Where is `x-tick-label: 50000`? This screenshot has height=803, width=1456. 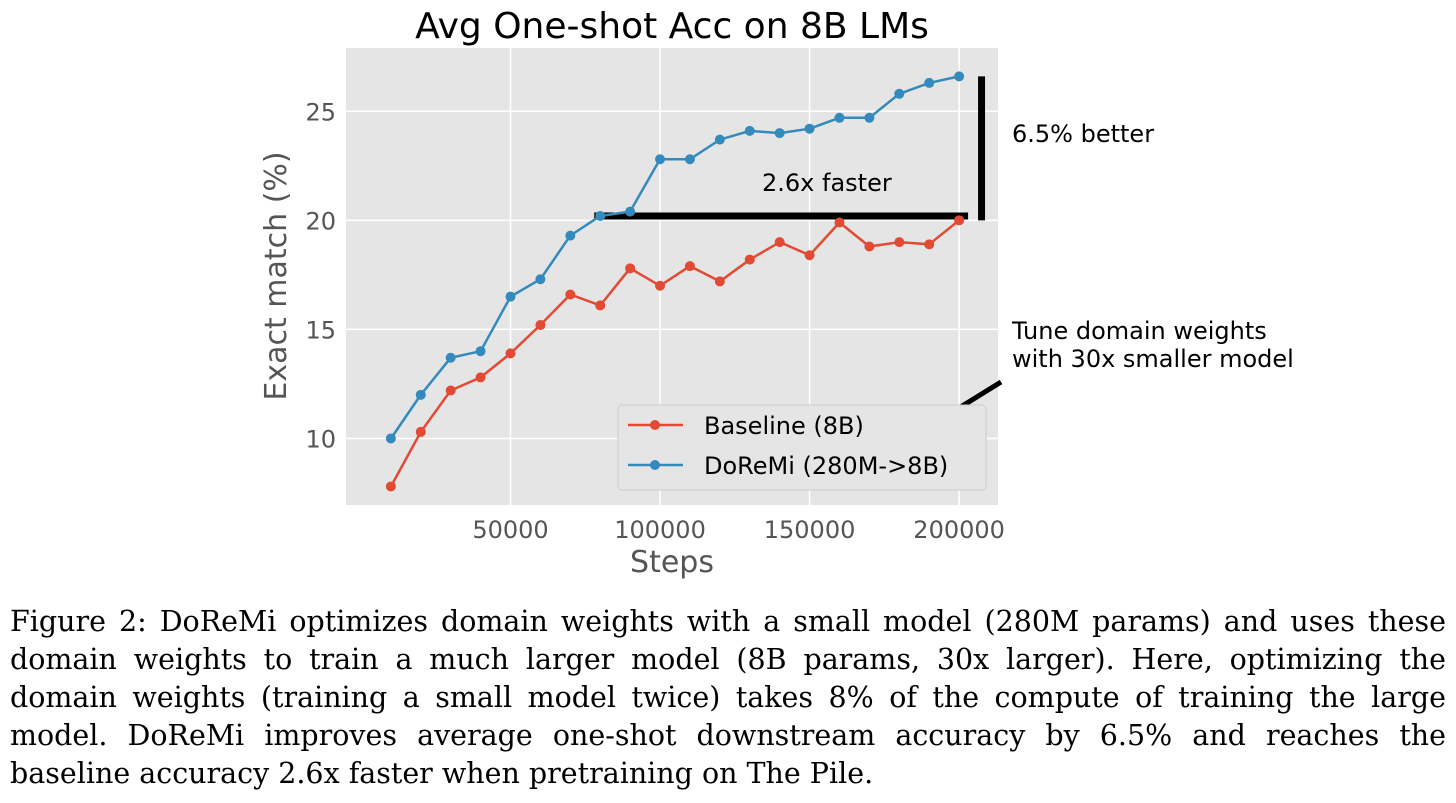 x-tick-label: 50000 is located at coordinates (510, 530).